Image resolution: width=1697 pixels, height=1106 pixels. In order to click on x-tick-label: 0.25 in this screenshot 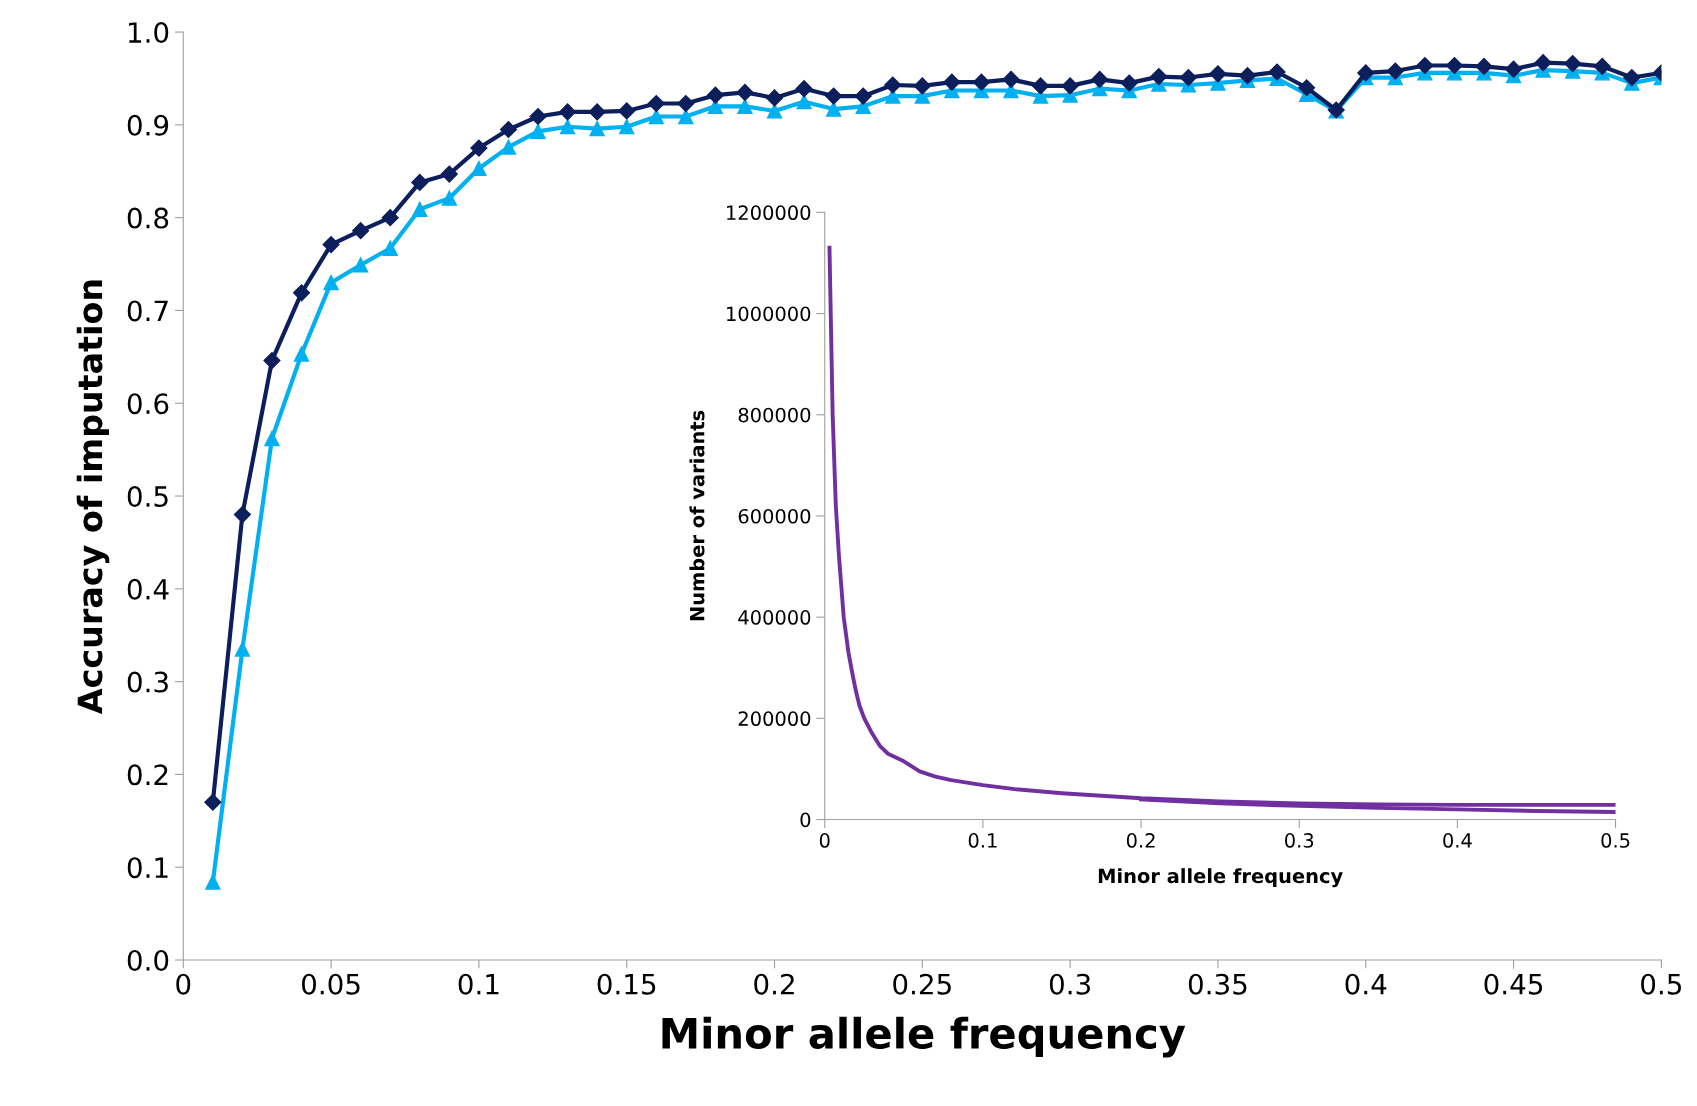, I will do `click(922, 984)`.